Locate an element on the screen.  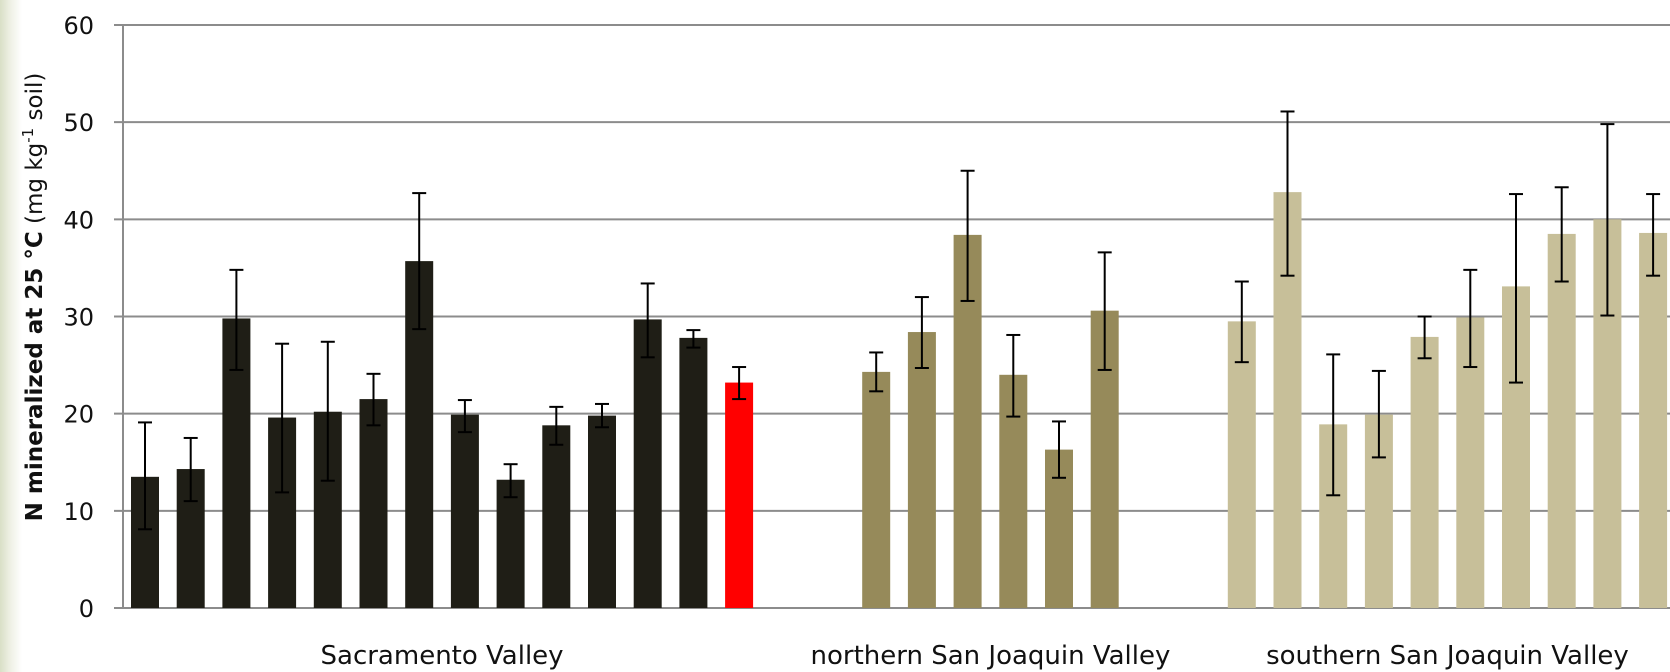
y-axis-label-main: N mineralized at 25 °C is located at coordinates (35, 376).